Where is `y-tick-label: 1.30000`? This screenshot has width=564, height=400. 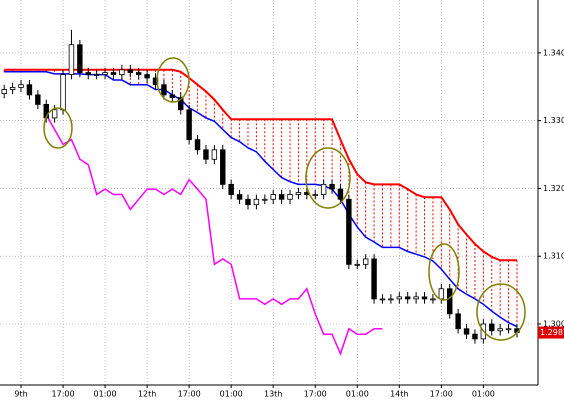 y-tick-label: 1.30000 is located at coordinates (553, 323).